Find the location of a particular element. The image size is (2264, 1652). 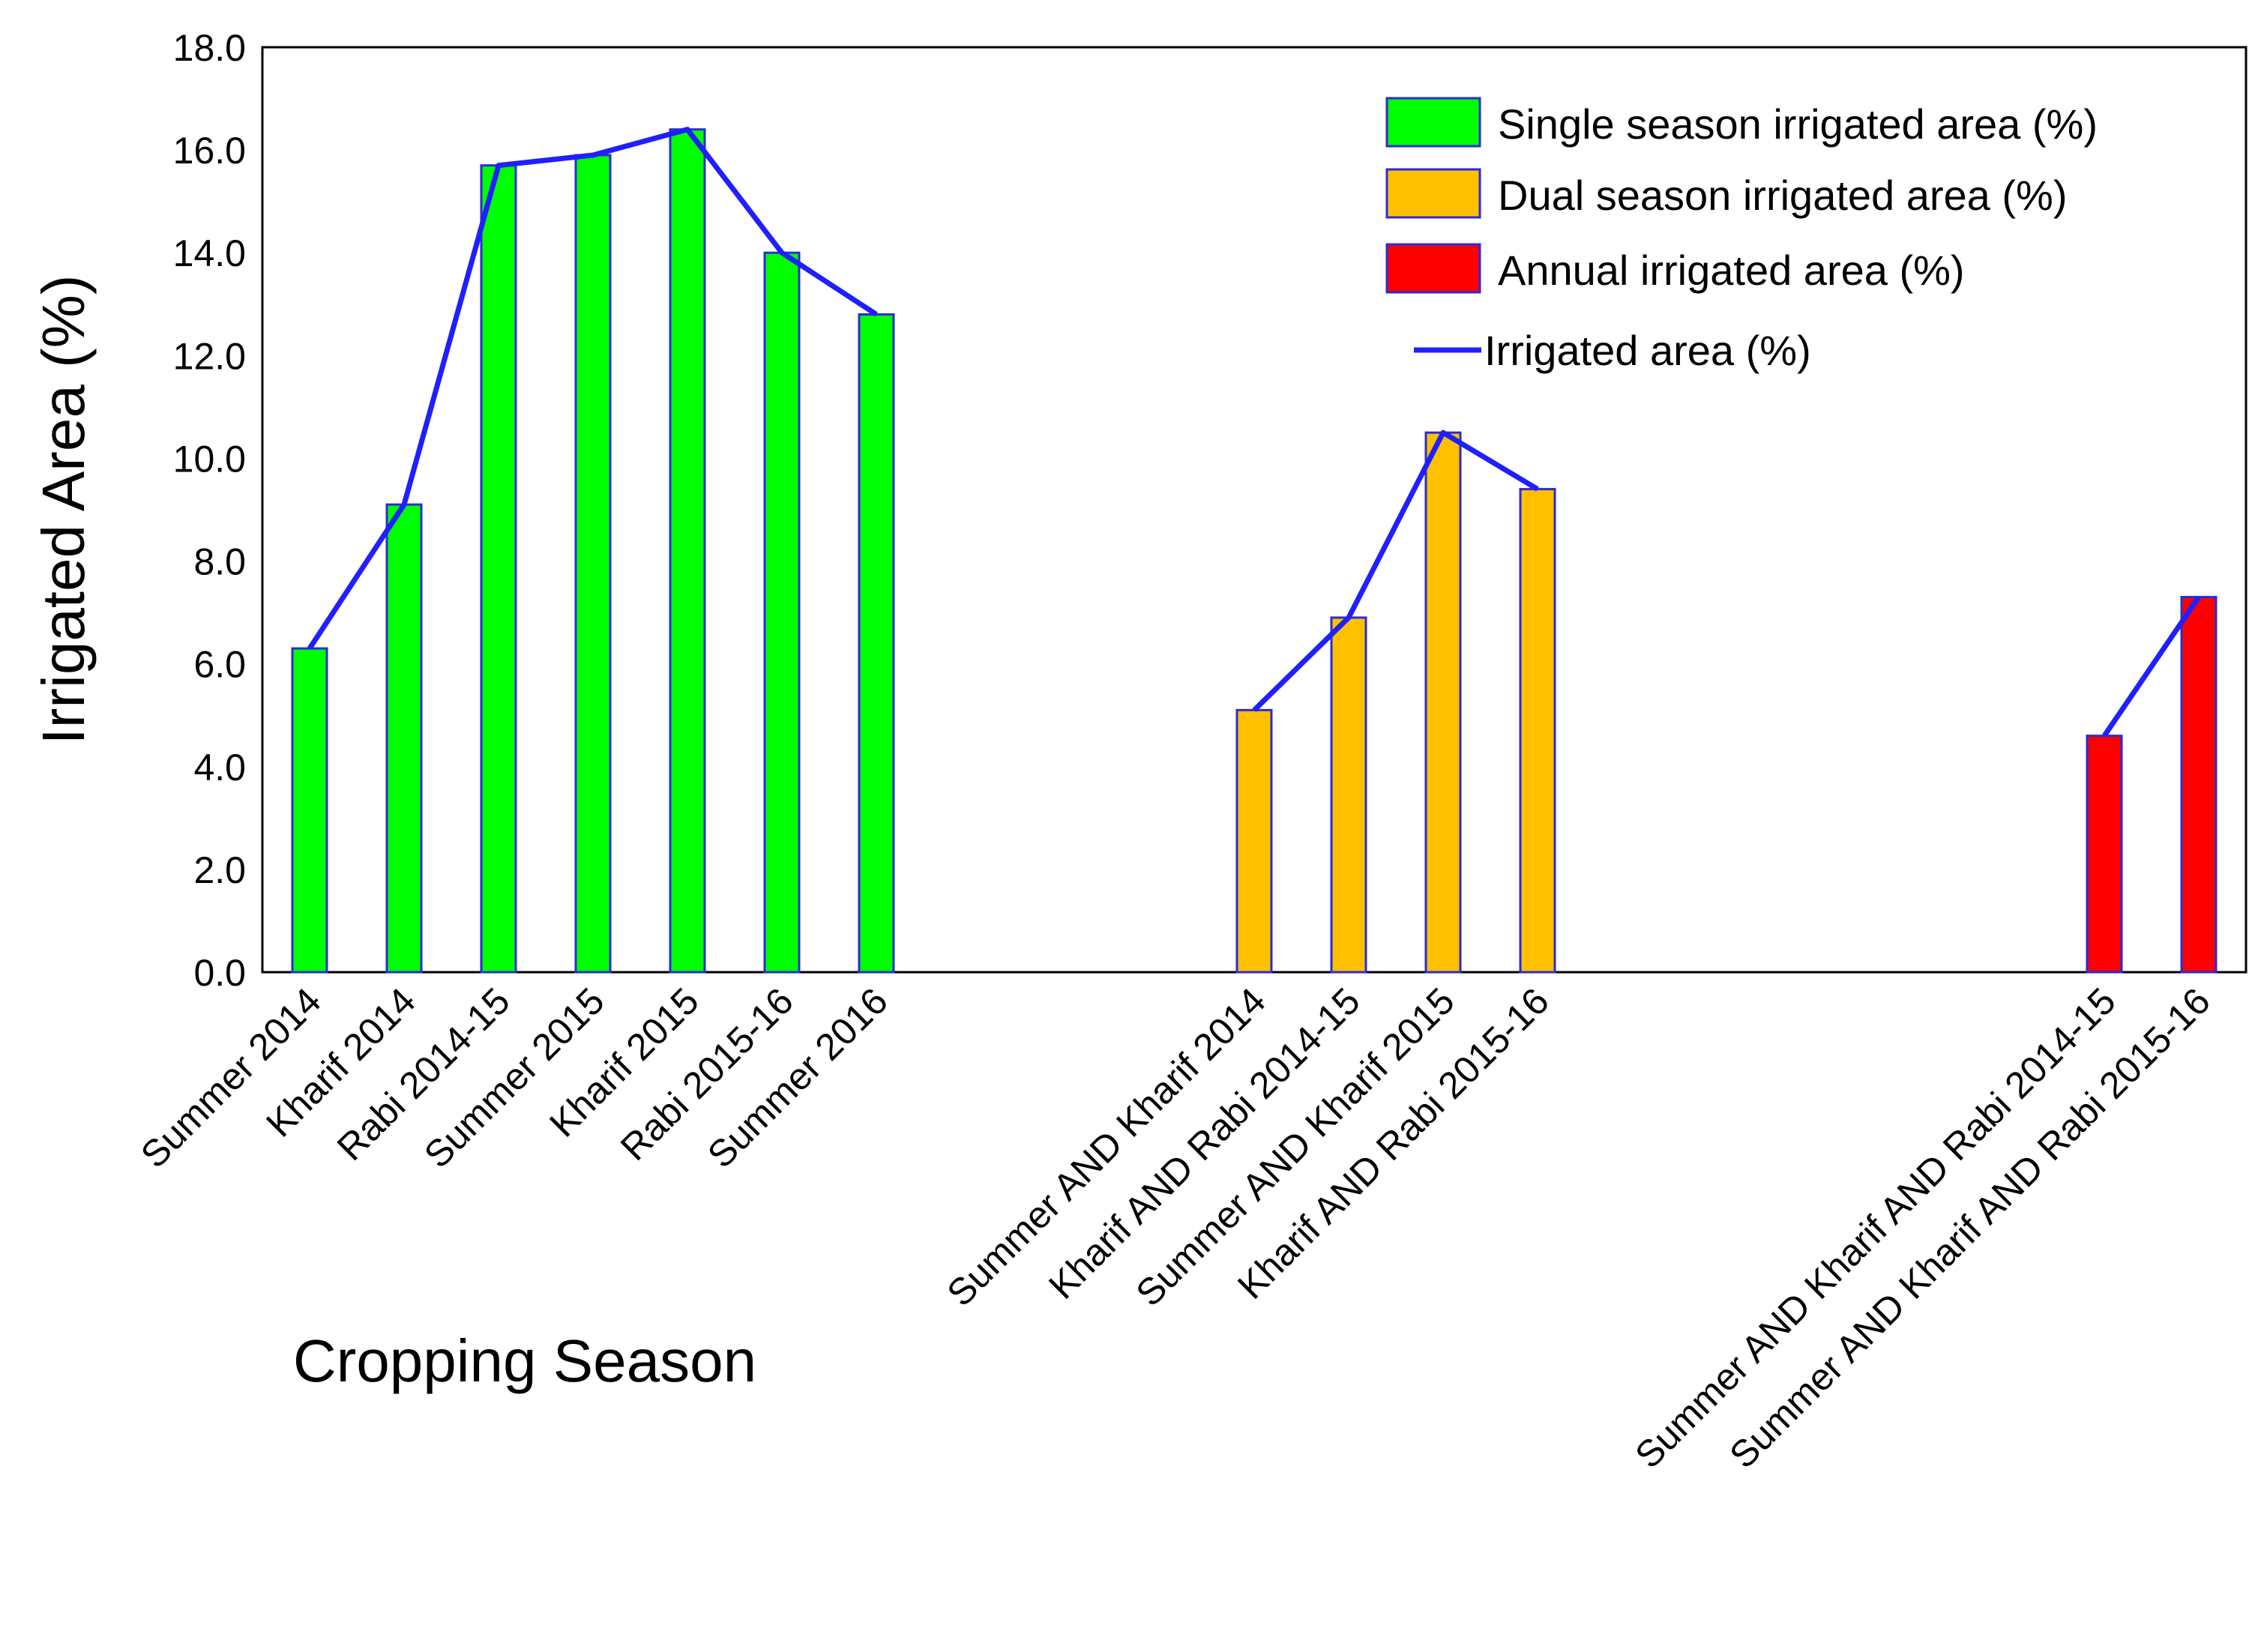

y-tick-label: 18.0 is located at coordinates (209, 48).